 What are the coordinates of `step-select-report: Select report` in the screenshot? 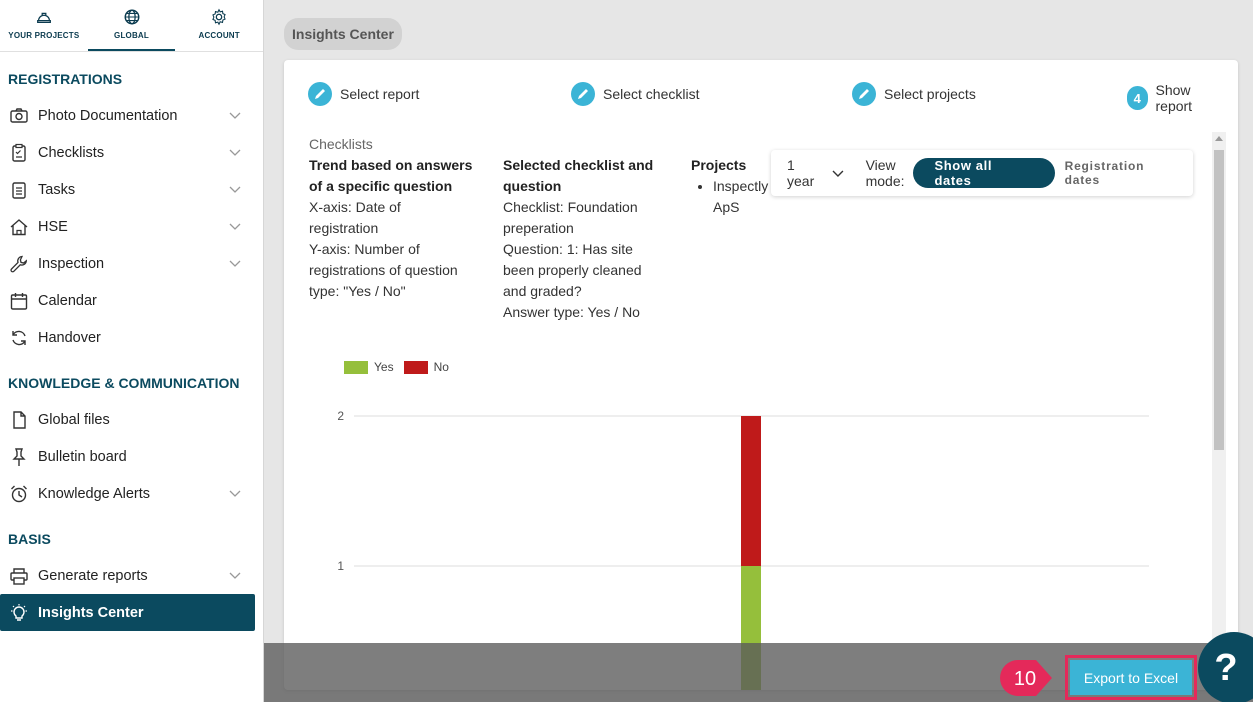 It's located at (363, 94).